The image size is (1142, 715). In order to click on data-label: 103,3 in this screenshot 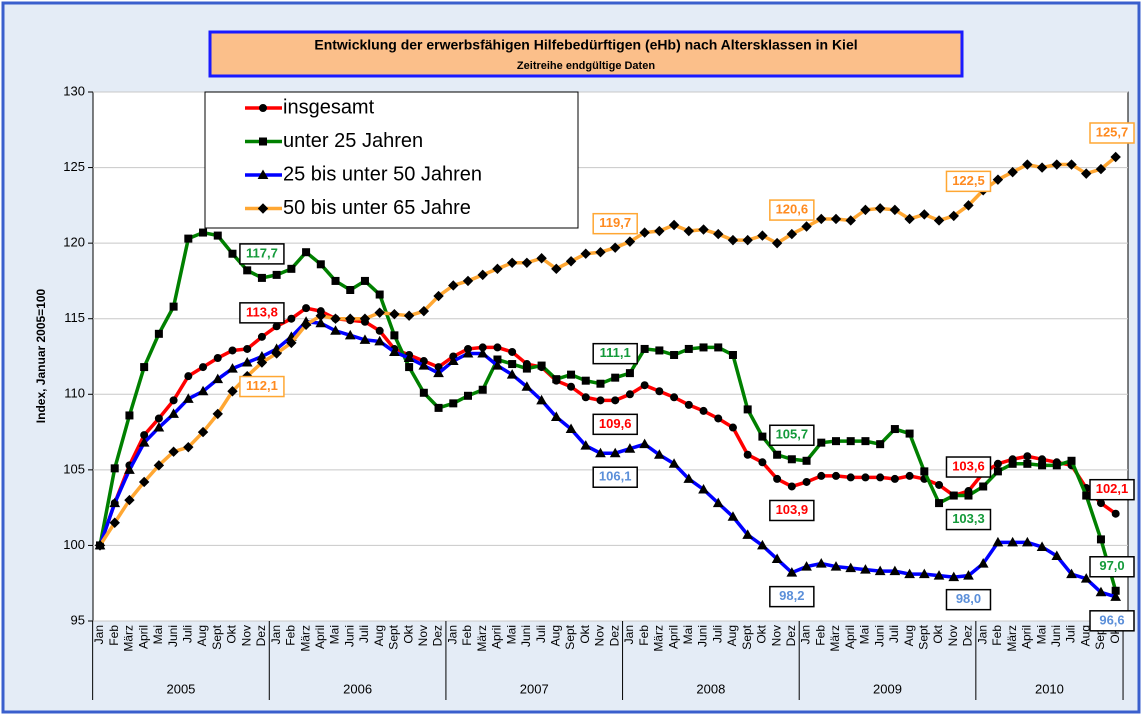, I will do `click(968, 518)`.